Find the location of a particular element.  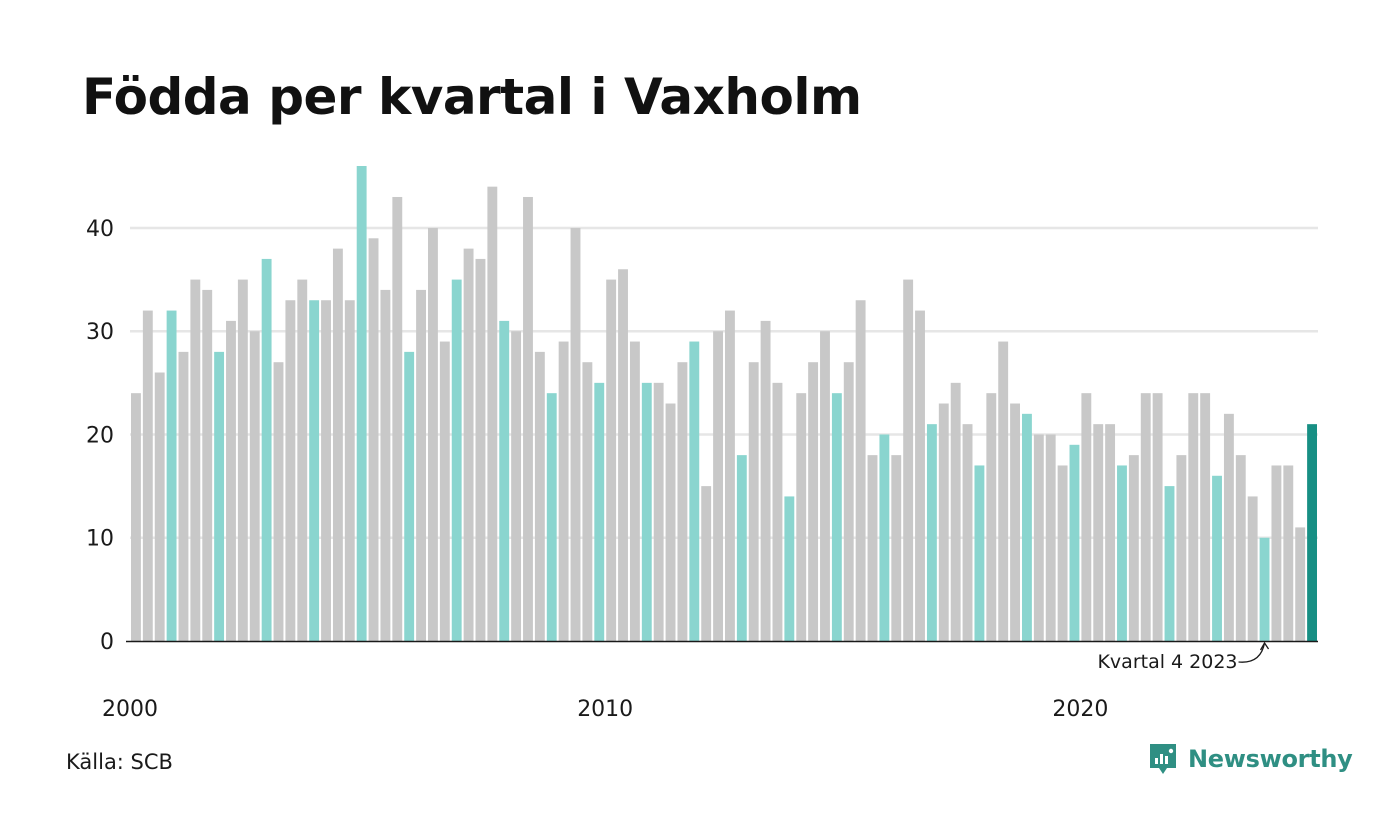

x-tick-label: 2010 is located at coordinates (605, 709).